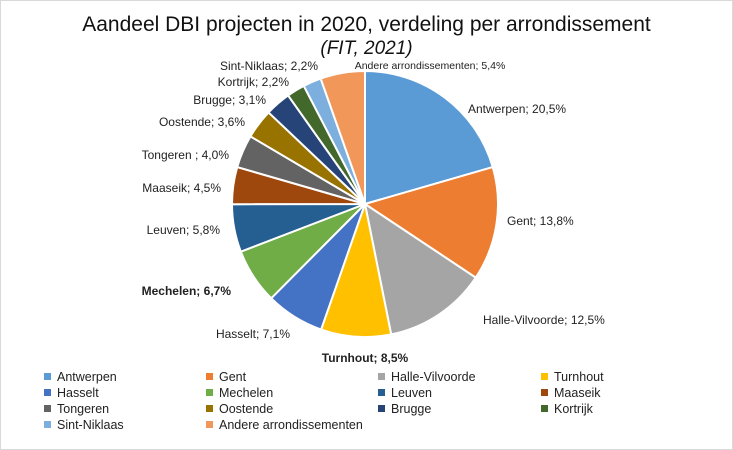  I want to click on legend-item-mechelen: Mechelen, so click(239, 393).